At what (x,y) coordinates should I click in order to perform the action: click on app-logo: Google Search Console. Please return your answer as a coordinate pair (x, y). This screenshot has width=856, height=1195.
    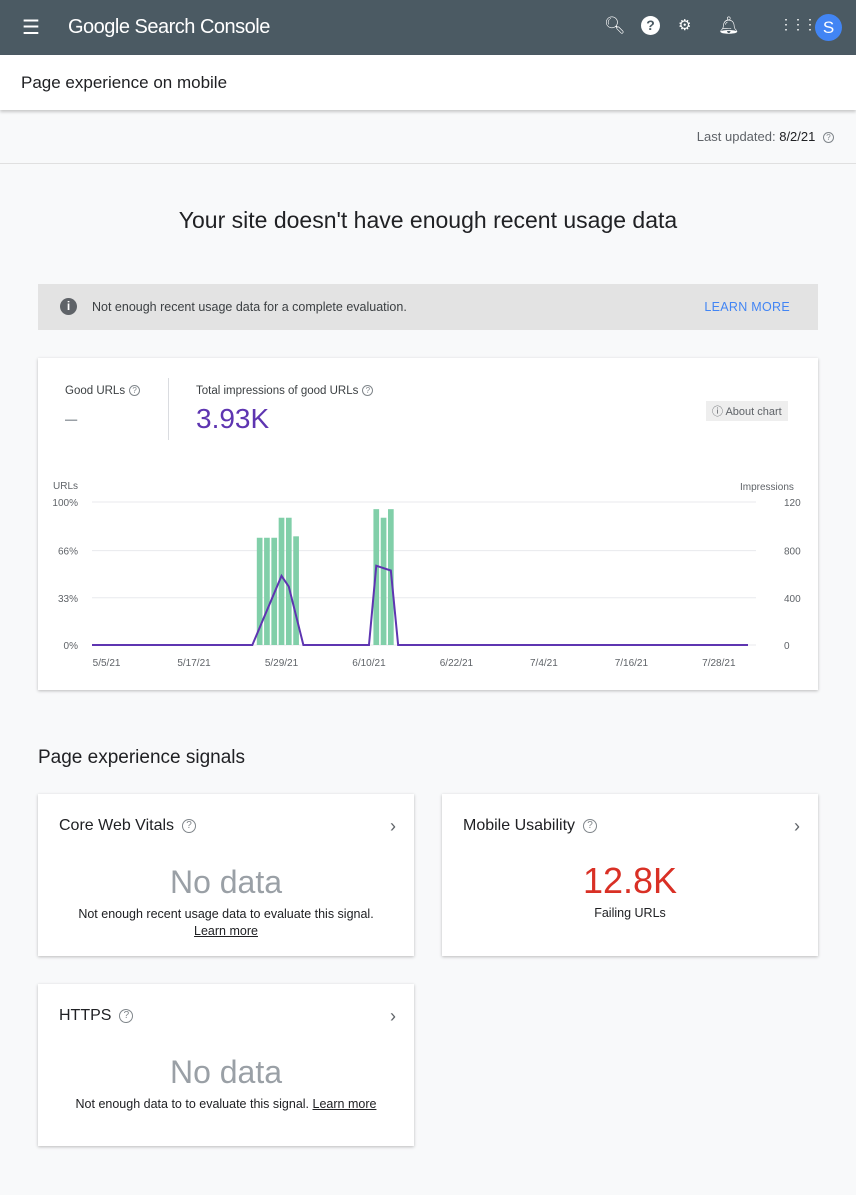
    Looking at the image, I should click on (169, 27).